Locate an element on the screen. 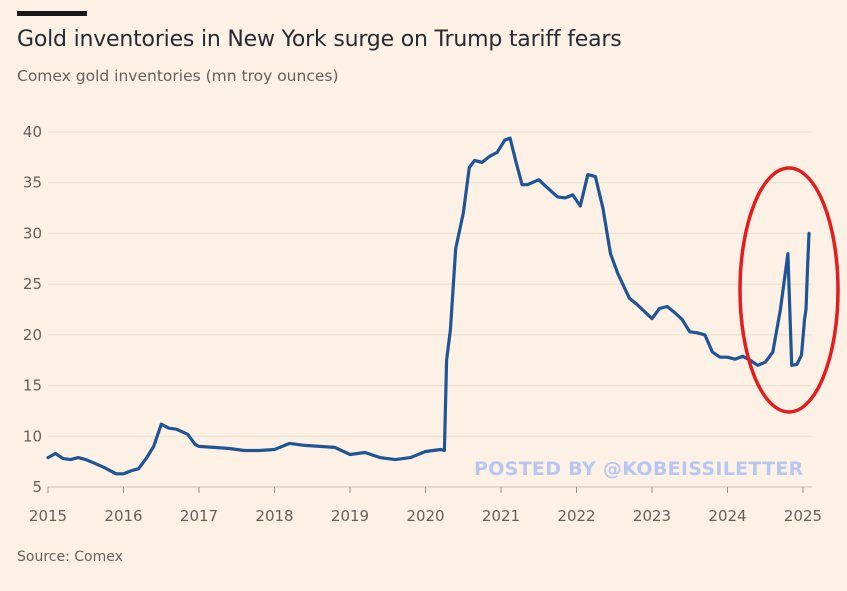 This screenshot has width=847, height=591. x-tick-label: 2018 is located at coordinates (274, 516).